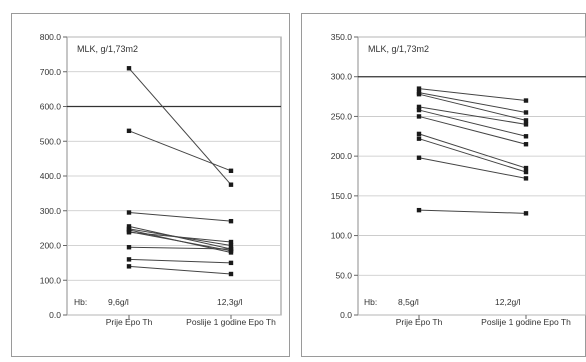  Describe the element at coordinates (51, 37) in the screenshot. I see `y-tick-label: 800.0` at that location.